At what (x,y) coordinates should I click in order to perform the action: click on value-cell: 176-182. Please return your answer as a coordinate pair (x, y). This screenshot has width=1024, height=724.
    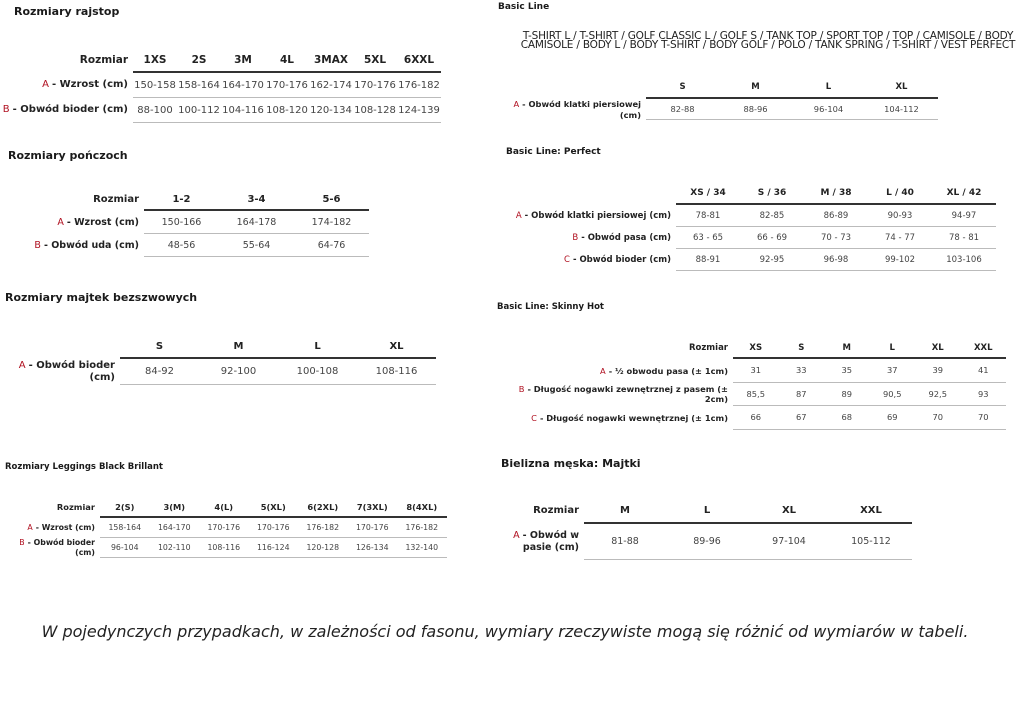
    Looking at the image, I should click on (419, 85).